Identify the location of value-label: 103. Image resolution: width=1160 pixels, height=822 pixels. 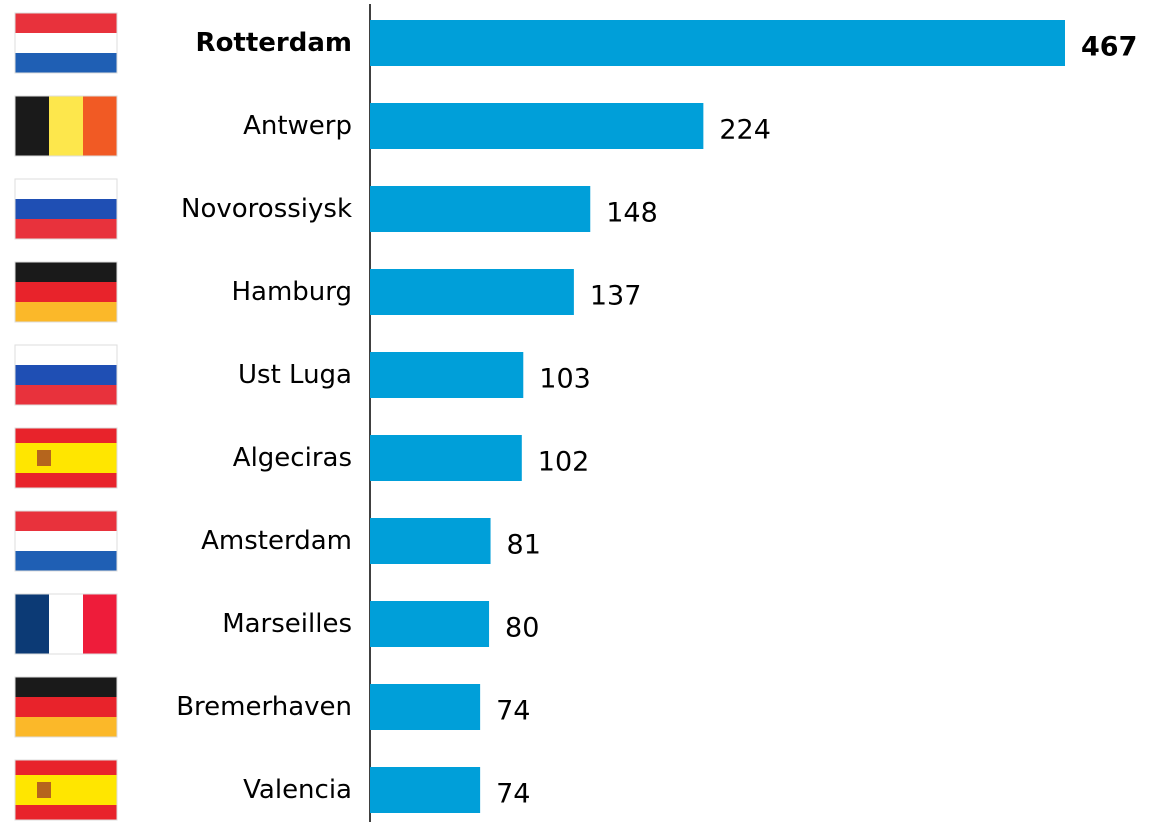
(565, 379).